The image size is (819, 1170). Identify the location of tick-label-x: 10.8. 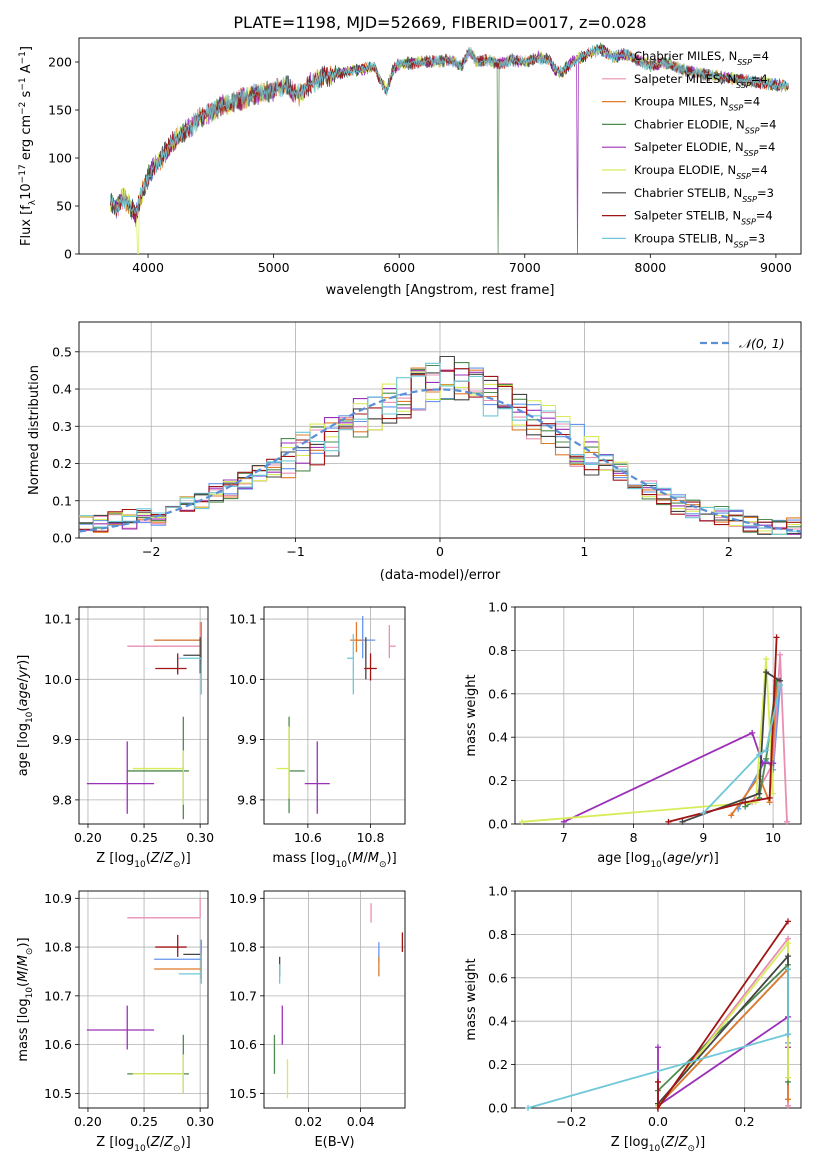
(371, 837).